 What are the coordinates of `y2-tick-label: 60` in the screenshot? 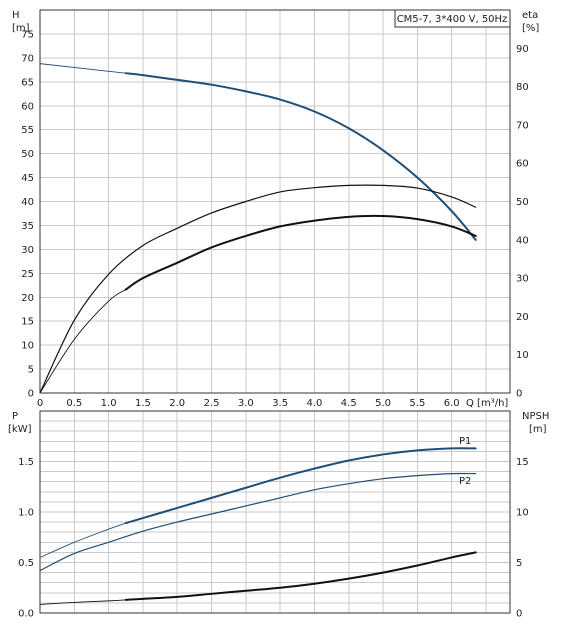 It's located at (522, 164).